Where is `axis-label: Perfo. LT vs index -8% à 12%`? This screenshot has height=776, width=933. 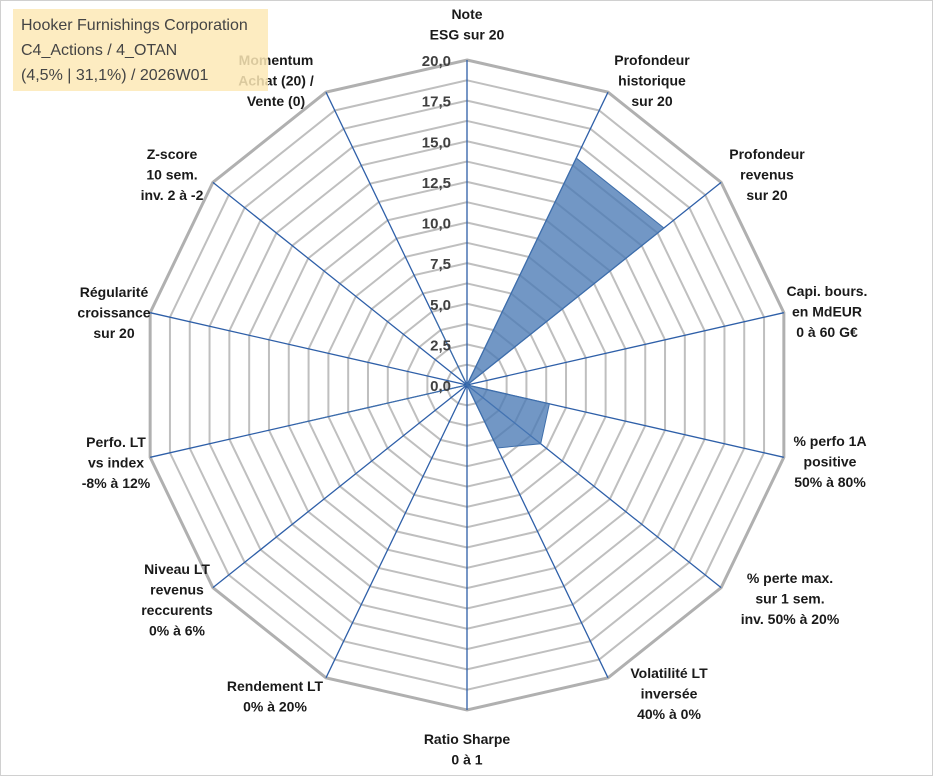 axis-label: Perfo. LT vs index -8% à 12% is located at coordinates (116, 462).